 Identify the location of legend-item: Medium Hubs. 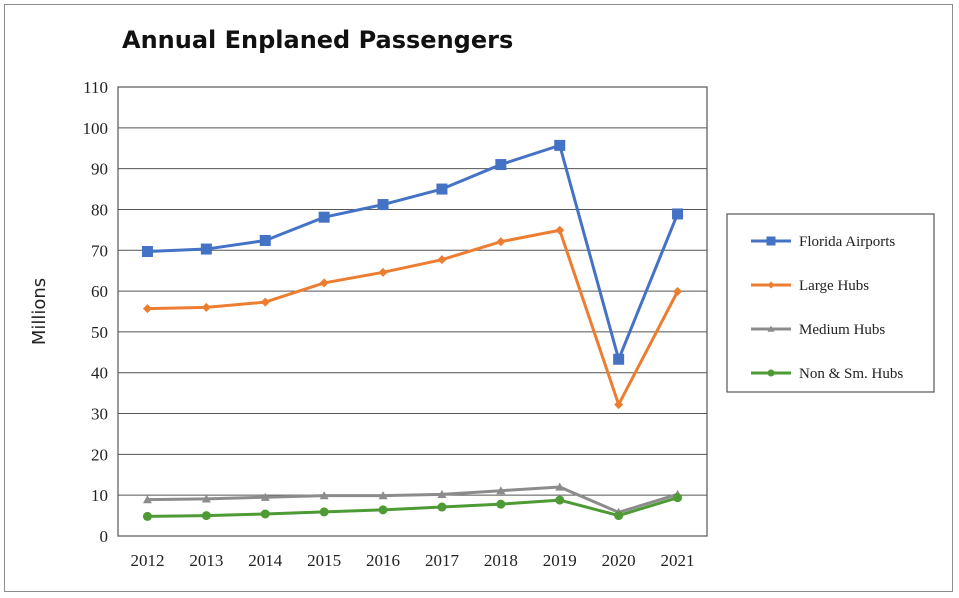
(818, 330).